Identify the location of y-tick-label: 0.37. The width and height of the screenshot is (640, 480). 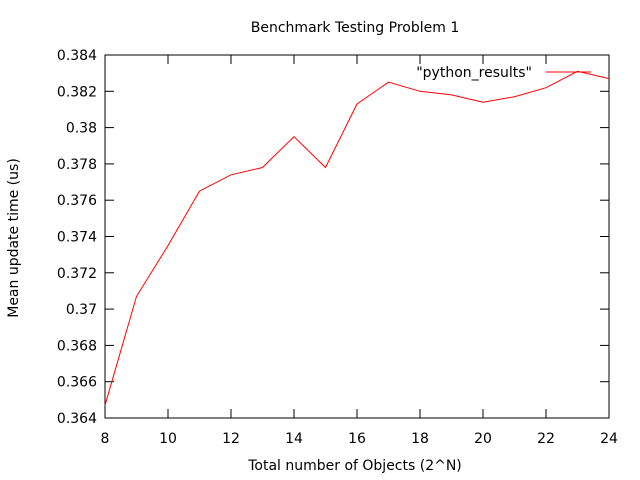
(81, 310).